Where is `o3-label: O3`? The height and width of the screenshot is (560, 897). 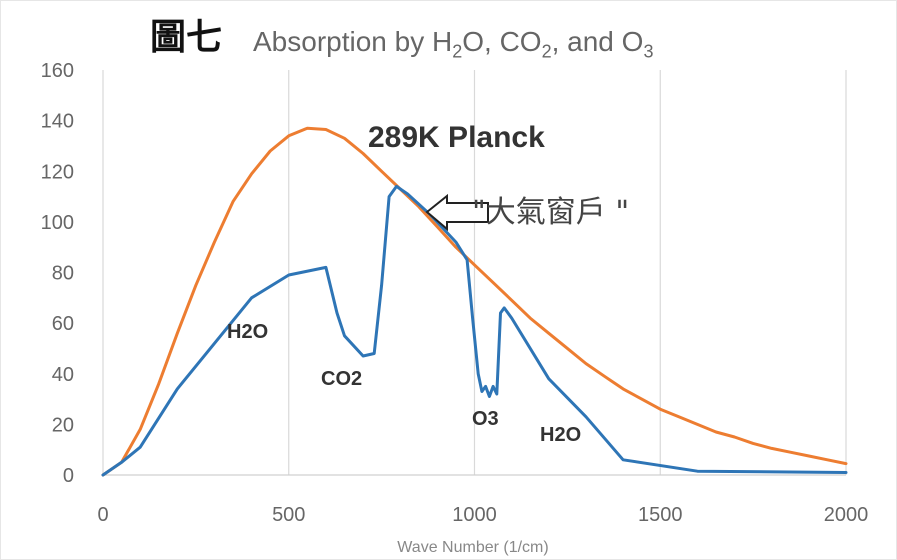 o3-label: O3 is located at coordinates (485, 419).